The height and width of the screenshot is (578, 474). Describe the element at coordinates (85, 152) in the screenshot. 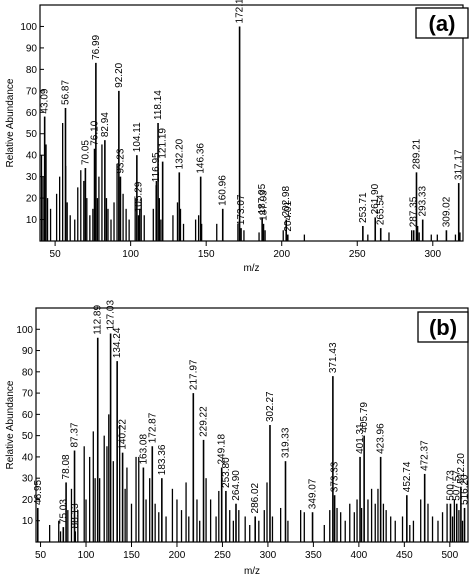

I see `peak-label: 70.05` at that location.